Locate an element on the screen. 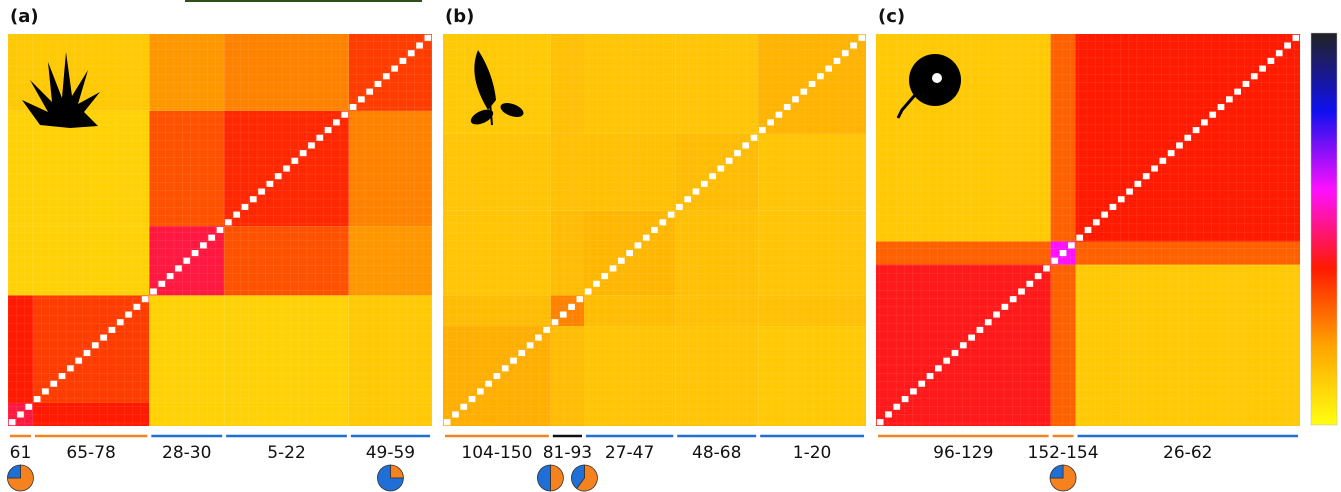 Image resolution: width=1341 pixels, height=492 pixels. cluster-label: 104-150 is located at coordinates (496, 453).